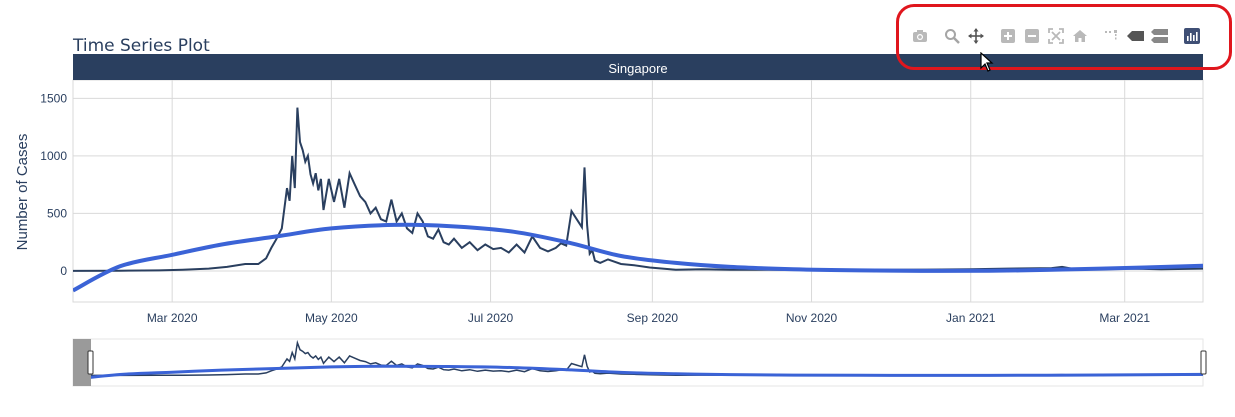 This screenshot has width=1235, height=417. What do you see at coordinates (172, 318) in the screenshot?
I see `x-tick-label: Mar 2020` at bounding box center [172, 318].